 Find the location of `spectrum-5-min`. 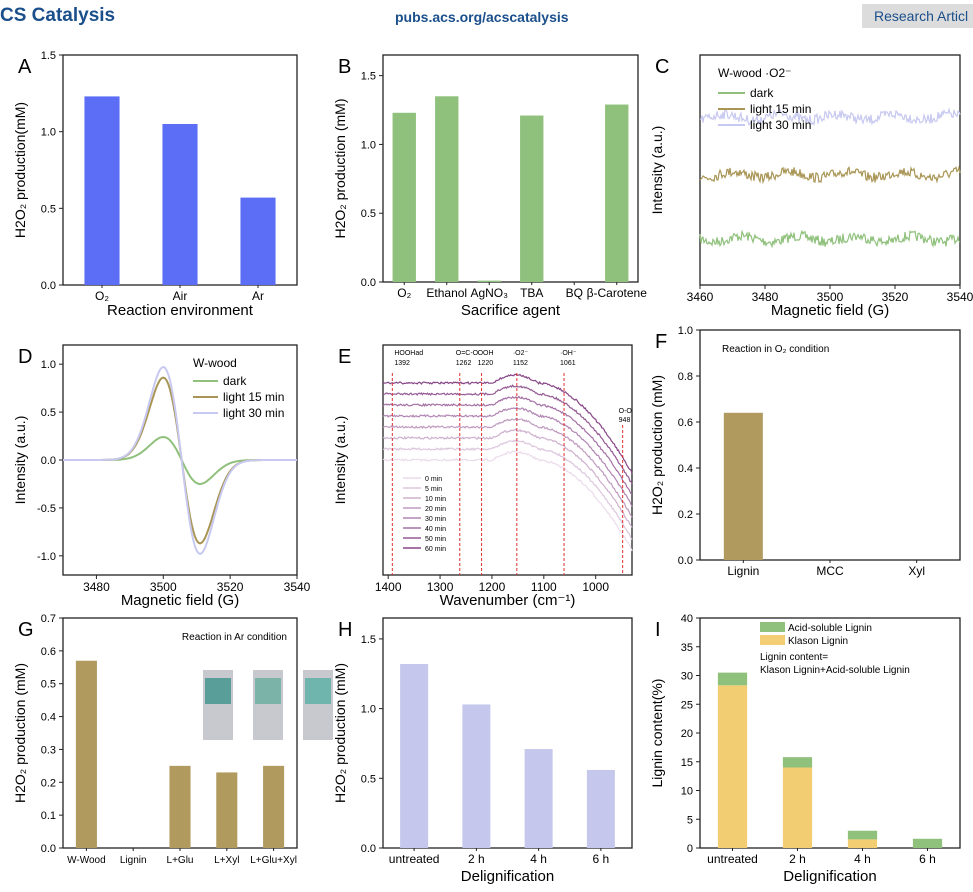

spectrum-5-min is located at coordinates (507, 489).